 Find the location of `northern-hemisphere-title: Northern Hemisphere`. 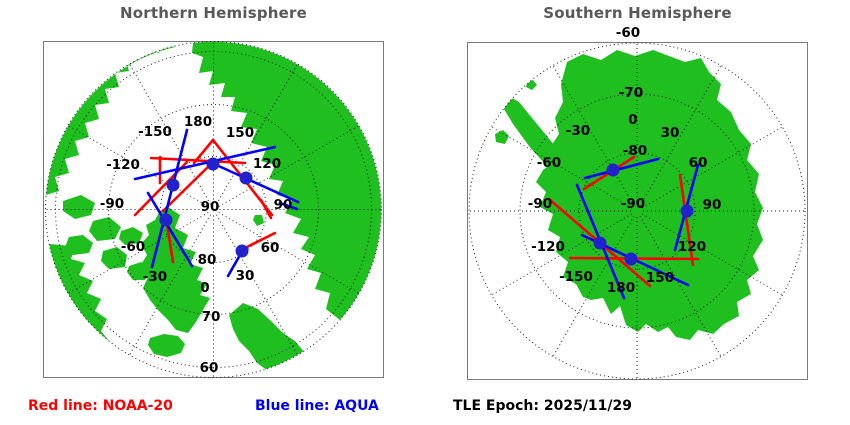

northern-hemisphere-title: Northern Hemisphere is located at coordinates (213, 13).